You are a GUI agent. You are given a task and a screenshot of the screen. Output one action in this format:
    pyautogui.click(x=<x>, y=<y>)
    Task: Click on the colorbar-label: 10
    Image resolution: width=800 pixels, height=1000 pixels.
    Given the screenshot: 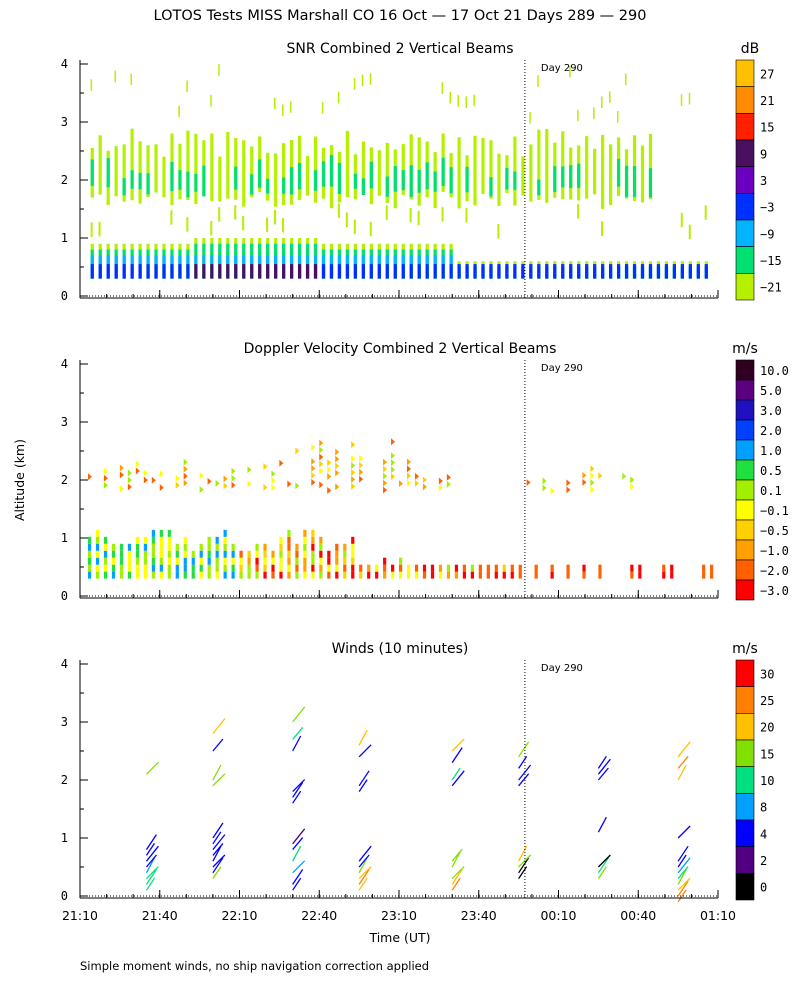 What is the action you would take?
    pyautogui.click(x=767, y=781)
    